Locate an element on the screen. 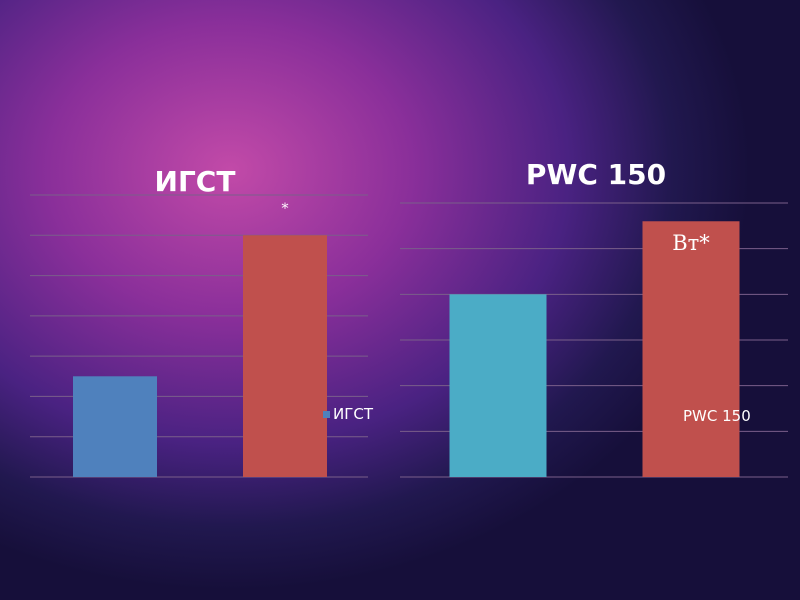  igst-legend-swatch is located at coordinates (326, 414).